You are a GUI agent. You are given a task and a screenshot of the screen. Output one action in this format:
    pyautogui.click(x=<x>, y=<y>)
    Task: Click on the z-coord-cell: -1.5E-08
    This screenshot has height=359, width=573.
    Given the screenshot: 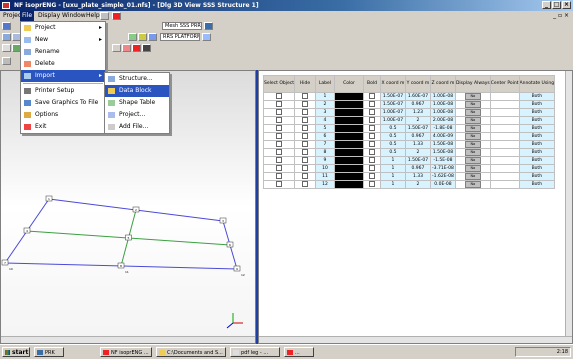 What is the action you would take?
    pyautogui.click(x=442, y=160)
    